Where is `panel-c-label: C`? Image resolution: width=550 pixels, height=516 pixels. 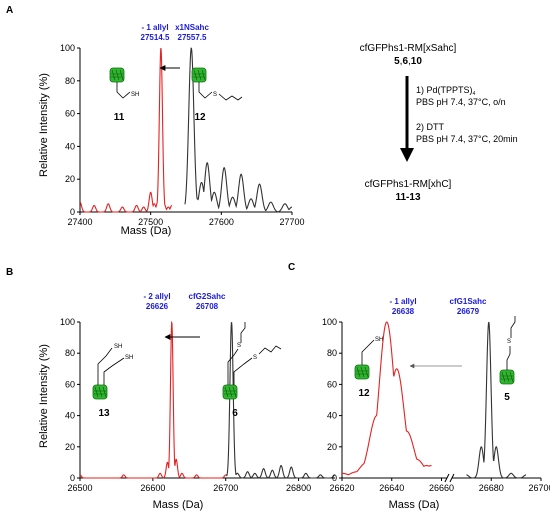
panel-c-label: C is located at coordinates (291, 267).